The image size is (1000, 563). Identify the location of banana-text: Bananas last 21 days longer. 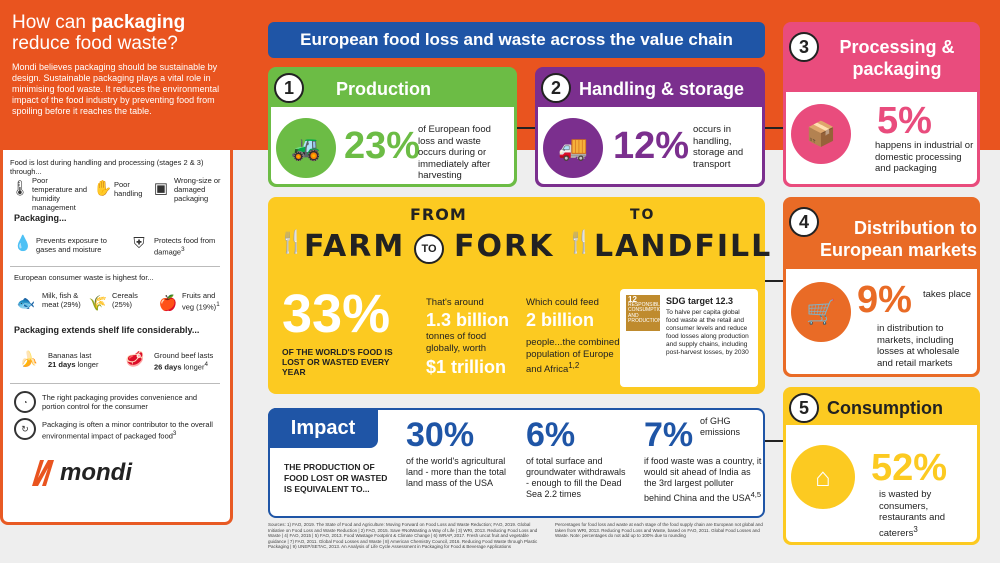
(82, 360).